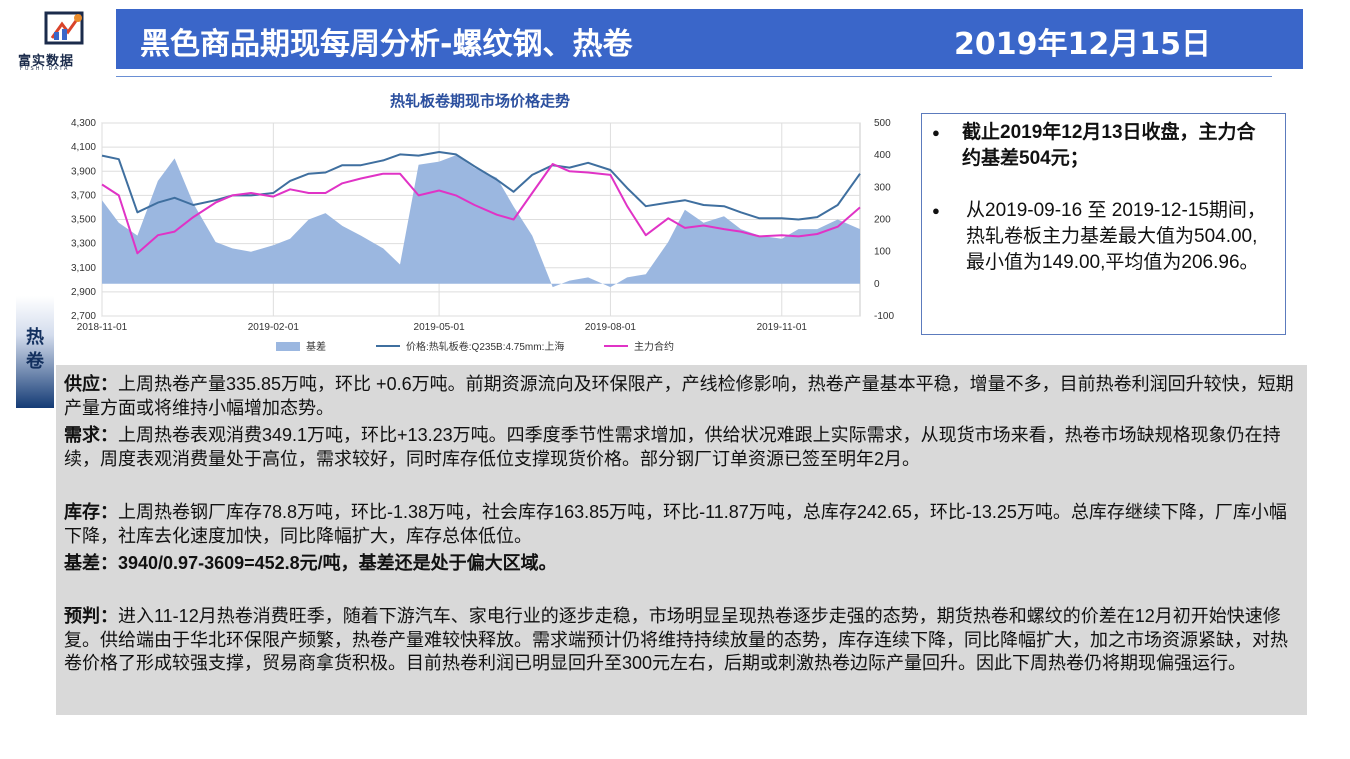  I want to click on chart-legend: 基差 价格:热轧板卷:Q235B:4.75mm:上海 主力合约, so click(475, 346).